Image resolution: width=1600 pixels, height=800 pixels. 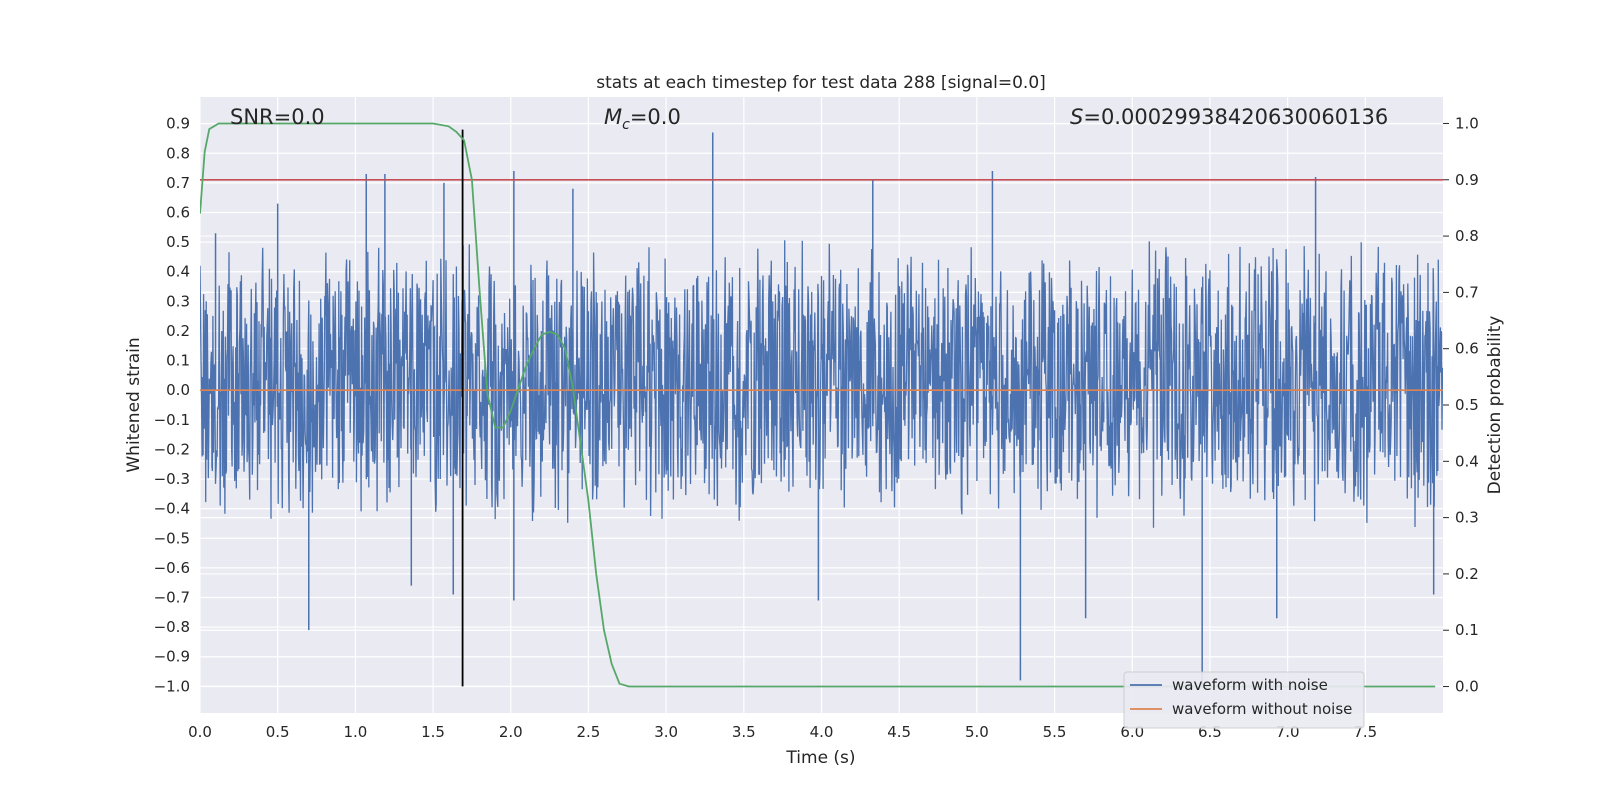 I want to click on y-tick-label: −0.2, so click(x=172, y=449).